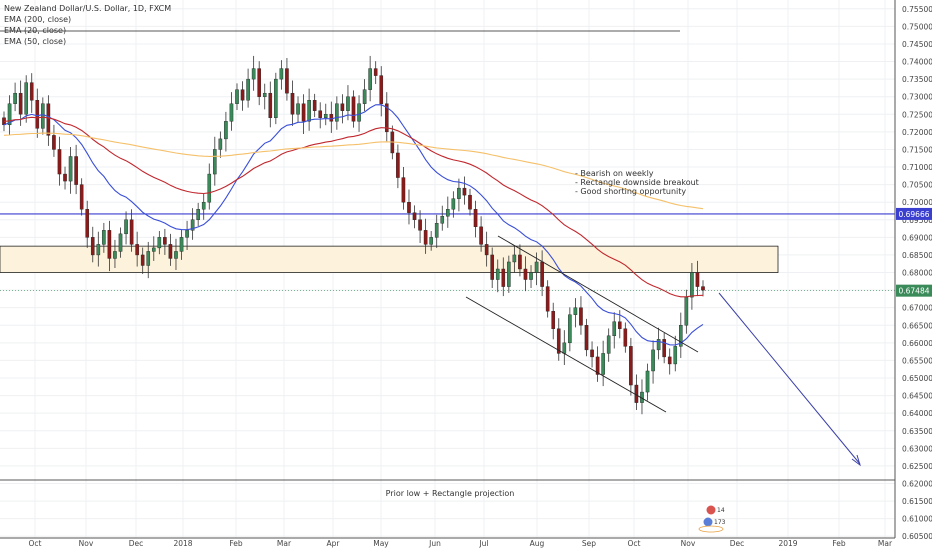 This screenshot has height=554, width=932. What do you see at coordinates (917, 167) in the screenshot?
I see `y-tick-label: 0.71000` at bounding box center [917, 167].